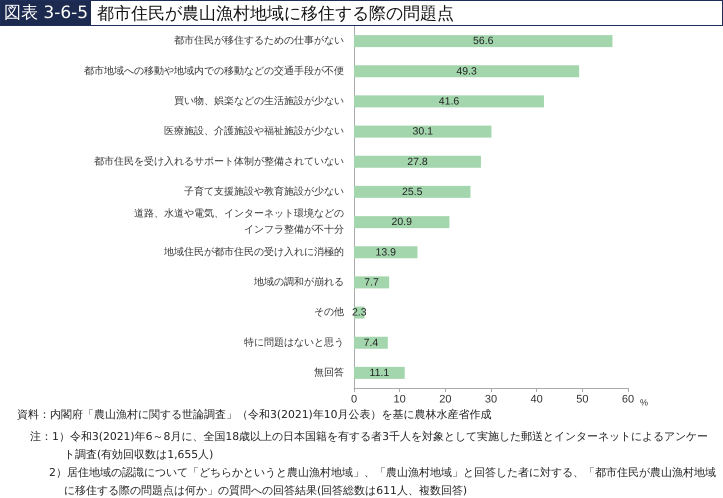 Image resolution: width=723 pixels, height=498 pixels. I want to click on x-tick-label: 0, so click(354, 400).